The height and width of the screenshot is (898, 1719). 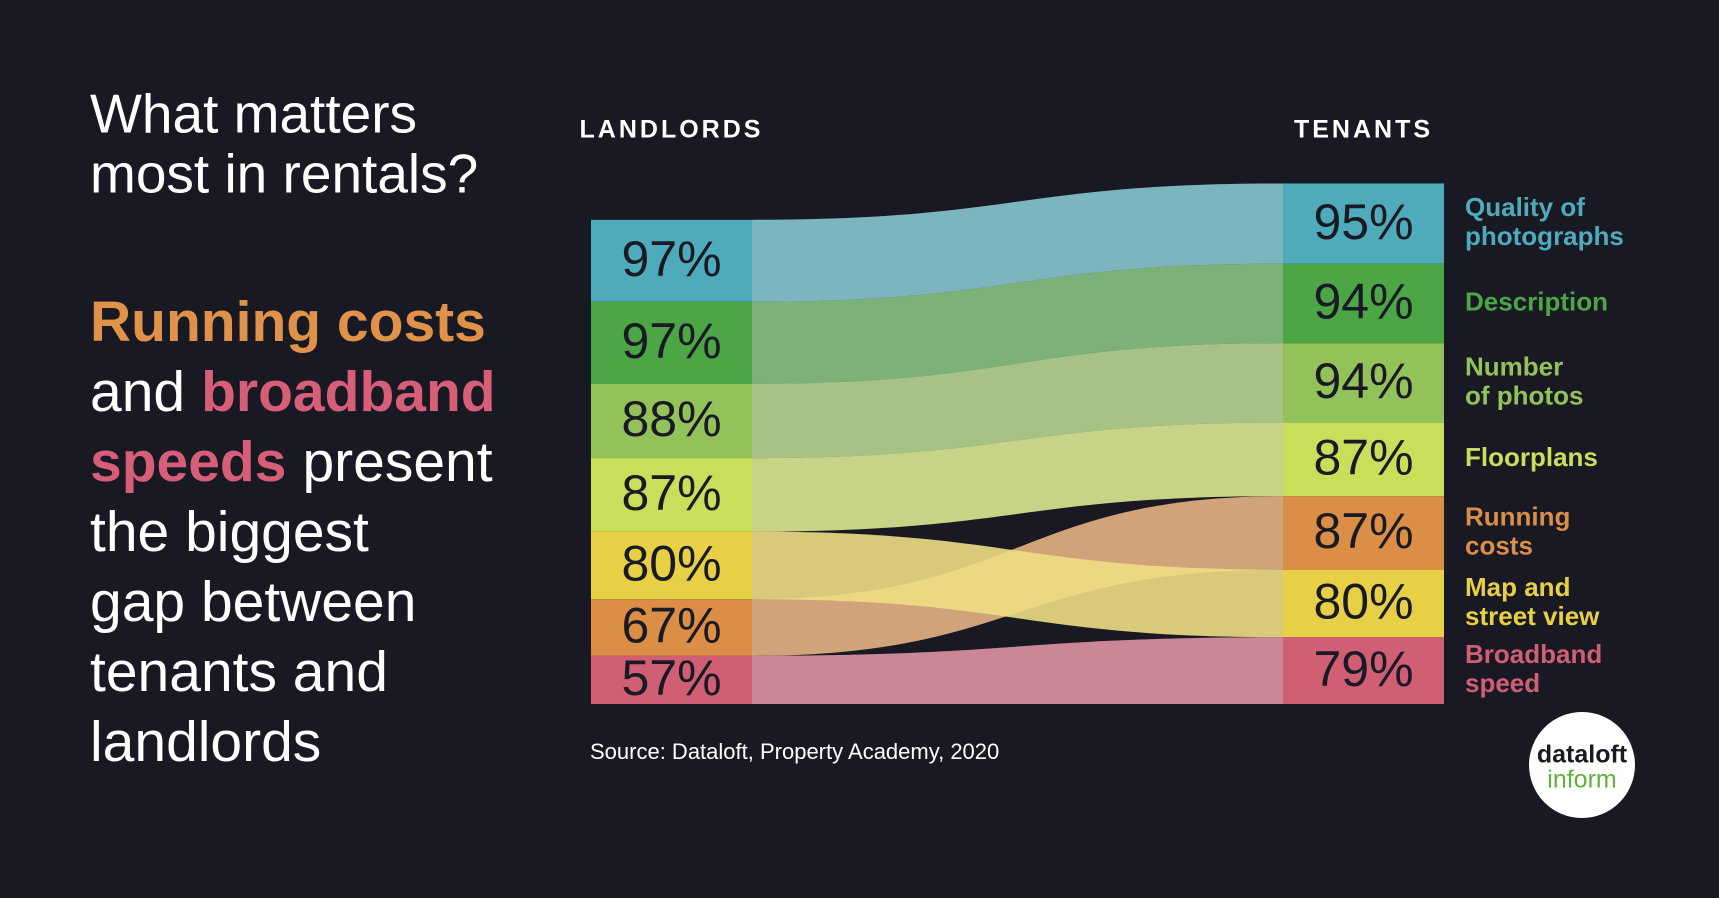 What do you see at coordinates (284, 174) in the screenshot?
I see `title: most in rentals?` at bounding box center [284, 174].